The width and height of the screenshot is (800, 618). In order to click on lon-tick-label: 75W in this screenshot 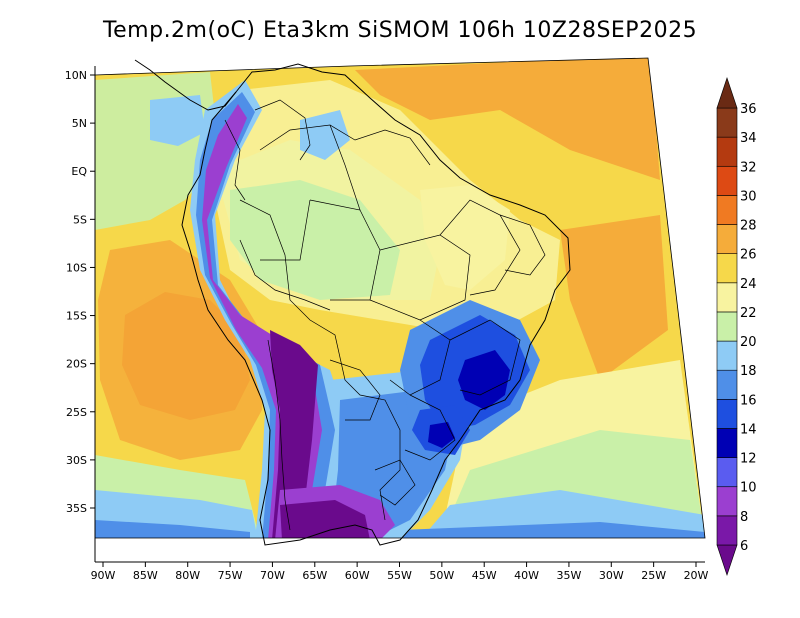, I will do `click(230, 575)`.